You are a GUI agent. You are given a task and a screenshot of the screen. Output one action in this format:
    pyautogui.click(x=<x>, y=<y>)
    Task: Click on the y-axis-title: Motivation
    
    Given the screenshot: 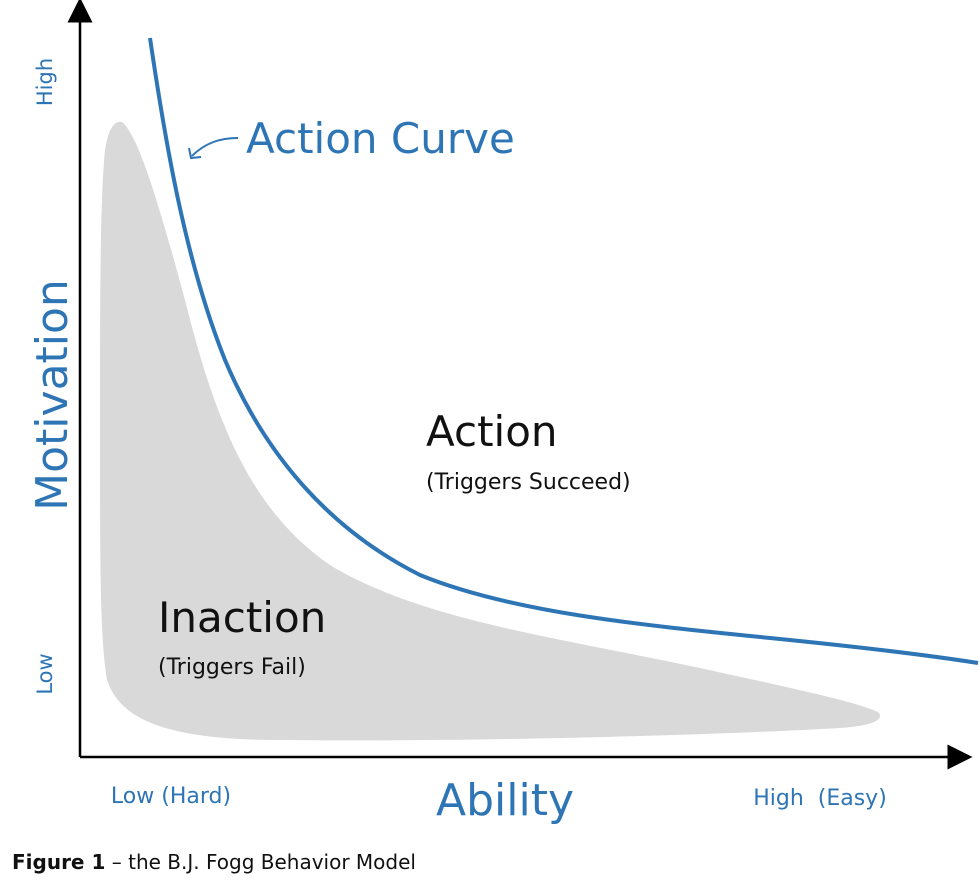 What is the action you would take?
    pyautogui.click(x=52, y=395)
    